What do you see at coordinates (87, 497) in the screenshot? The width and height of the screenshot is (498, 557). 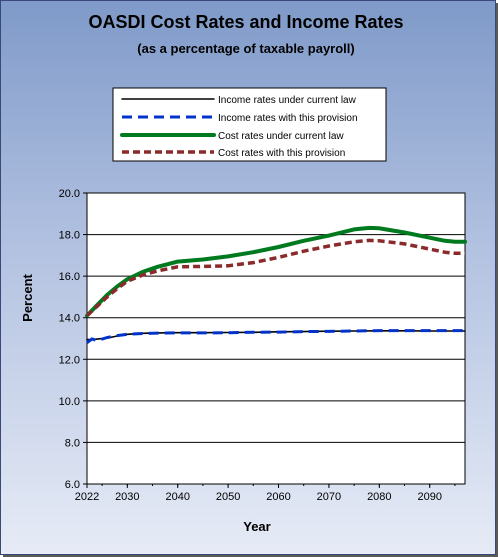 I see `x-tick-label: 2022` at bounding box center [87, 497].